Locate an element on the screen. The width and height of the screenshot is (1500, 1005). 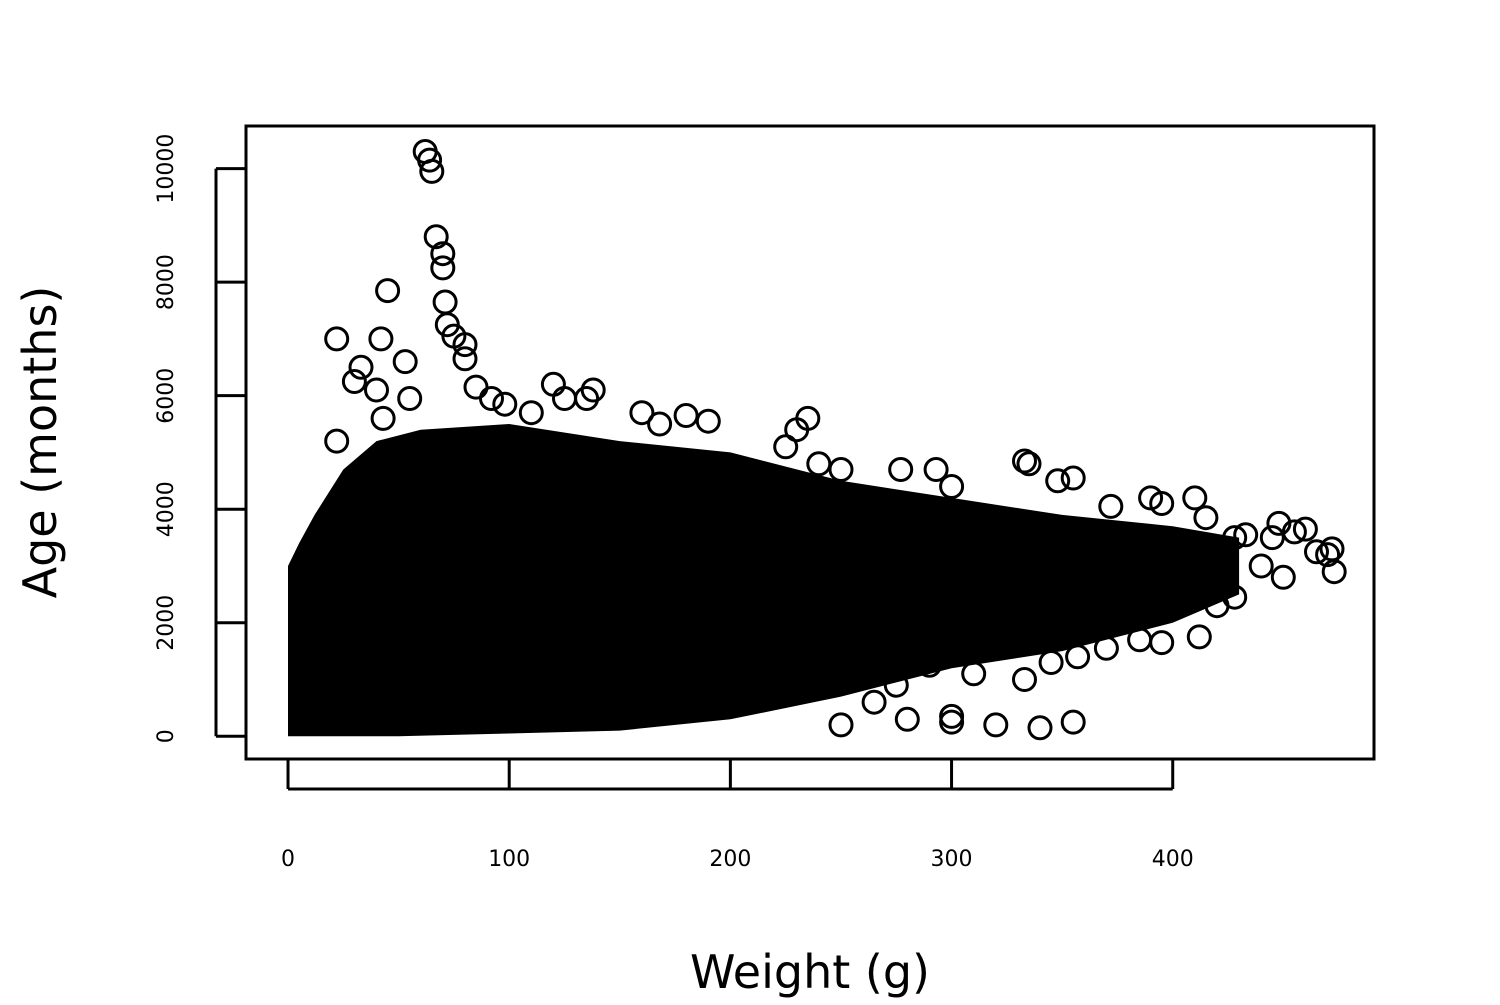
y-tick-label: 8000 is located at coordinates (166, 282).